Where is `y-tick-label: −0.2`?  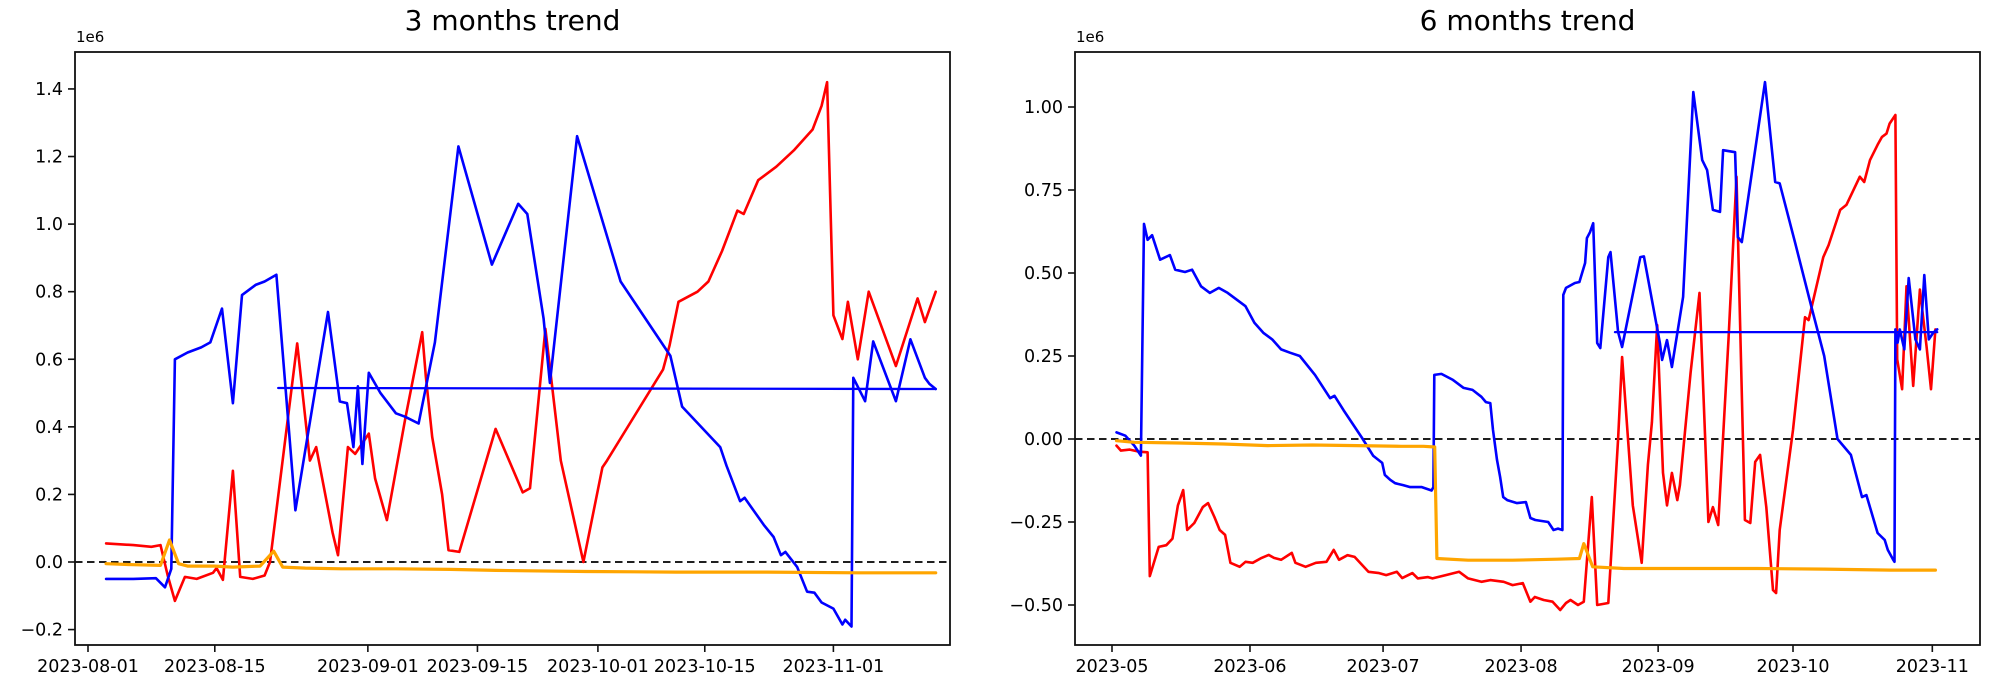
y-tick-label: −0.2 is located at coordinates (42, 631).